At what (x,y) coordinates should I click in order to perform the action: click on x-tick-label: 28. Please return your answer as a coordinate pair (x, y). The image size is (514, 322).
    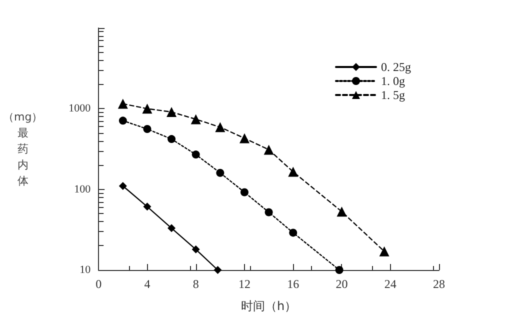
    Looking at the image, I should click on (439, 284).